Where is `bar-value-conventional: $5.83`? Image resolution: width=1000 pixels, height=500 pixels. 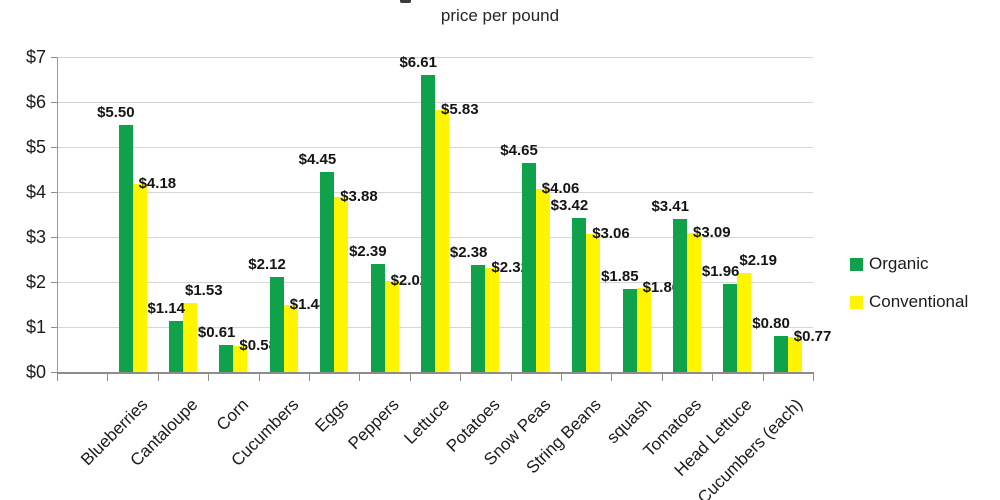
bar-value-conventional: $5.83 is located at coordinates (460, 109).